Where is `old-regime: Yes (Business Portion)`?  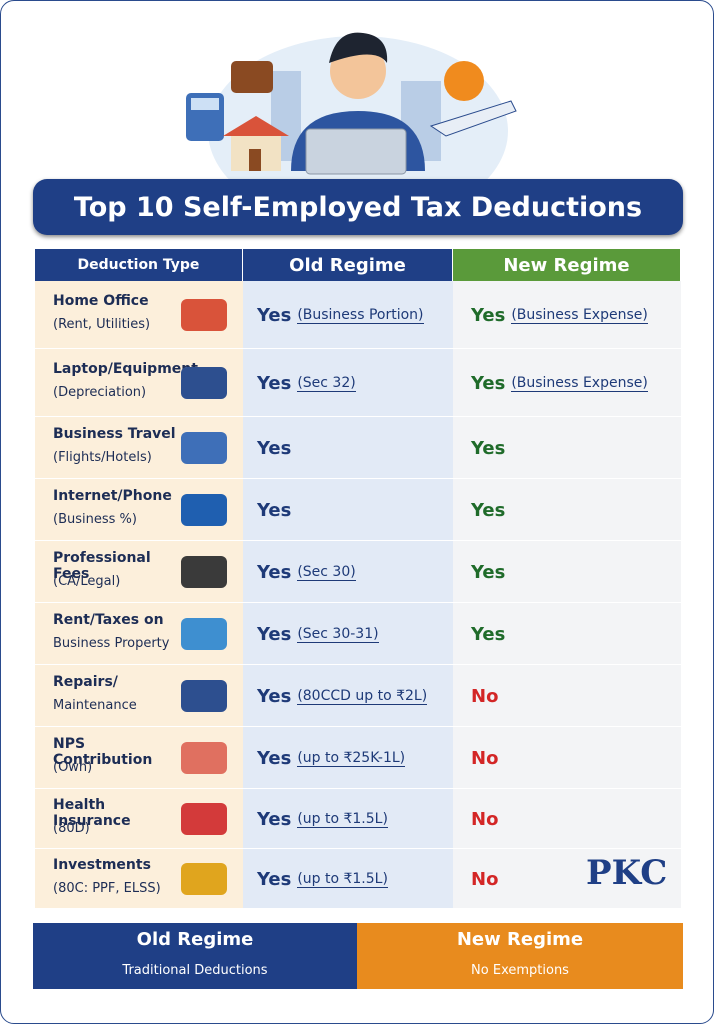 old-regime: Yes (Business Portion) is located at coordinates (352, 315).